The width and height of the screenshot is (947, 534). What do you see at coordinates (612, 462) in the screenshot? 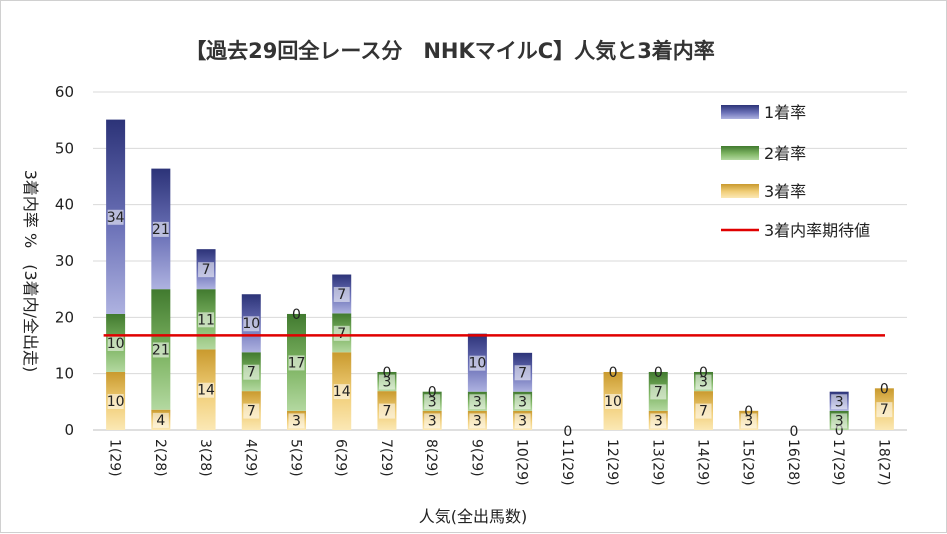
I see `x-tick-label: 12(29)` at bounding box center [612, 462].